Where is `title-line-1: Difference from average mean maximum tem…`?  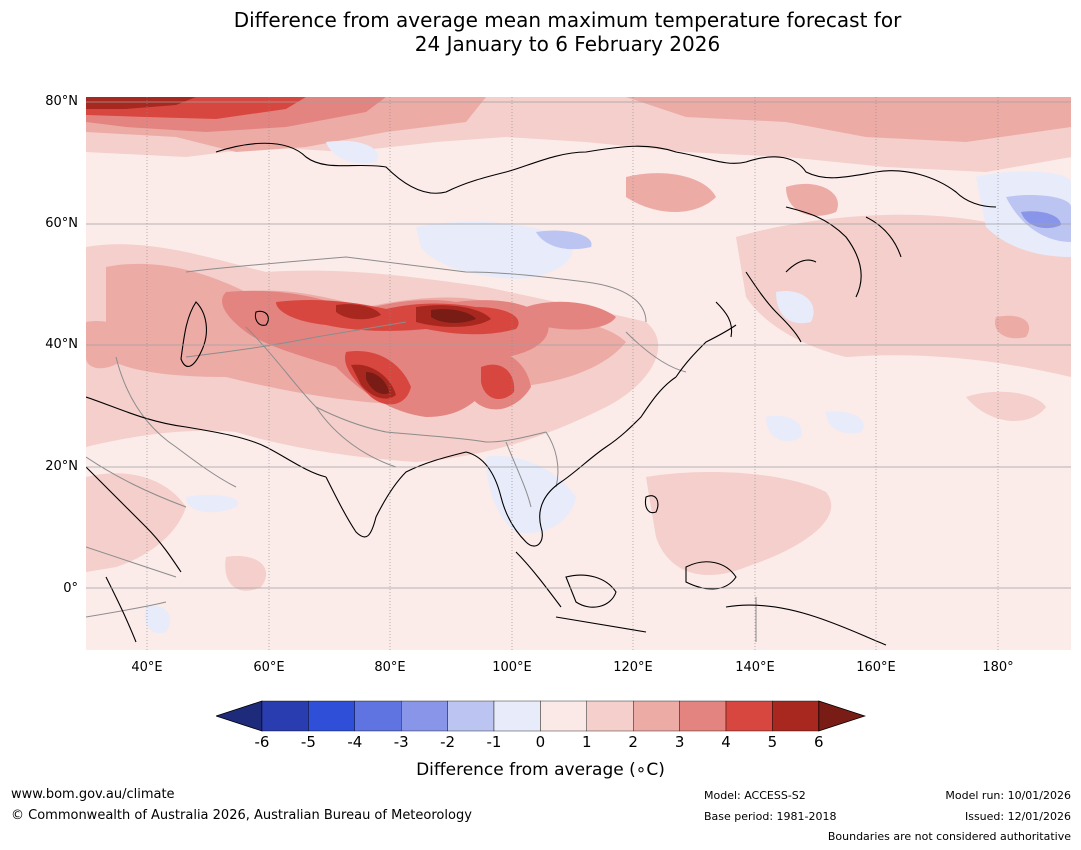
title-line-1: Difference from average mean maximum tem… is located at coordinates (567, 20).